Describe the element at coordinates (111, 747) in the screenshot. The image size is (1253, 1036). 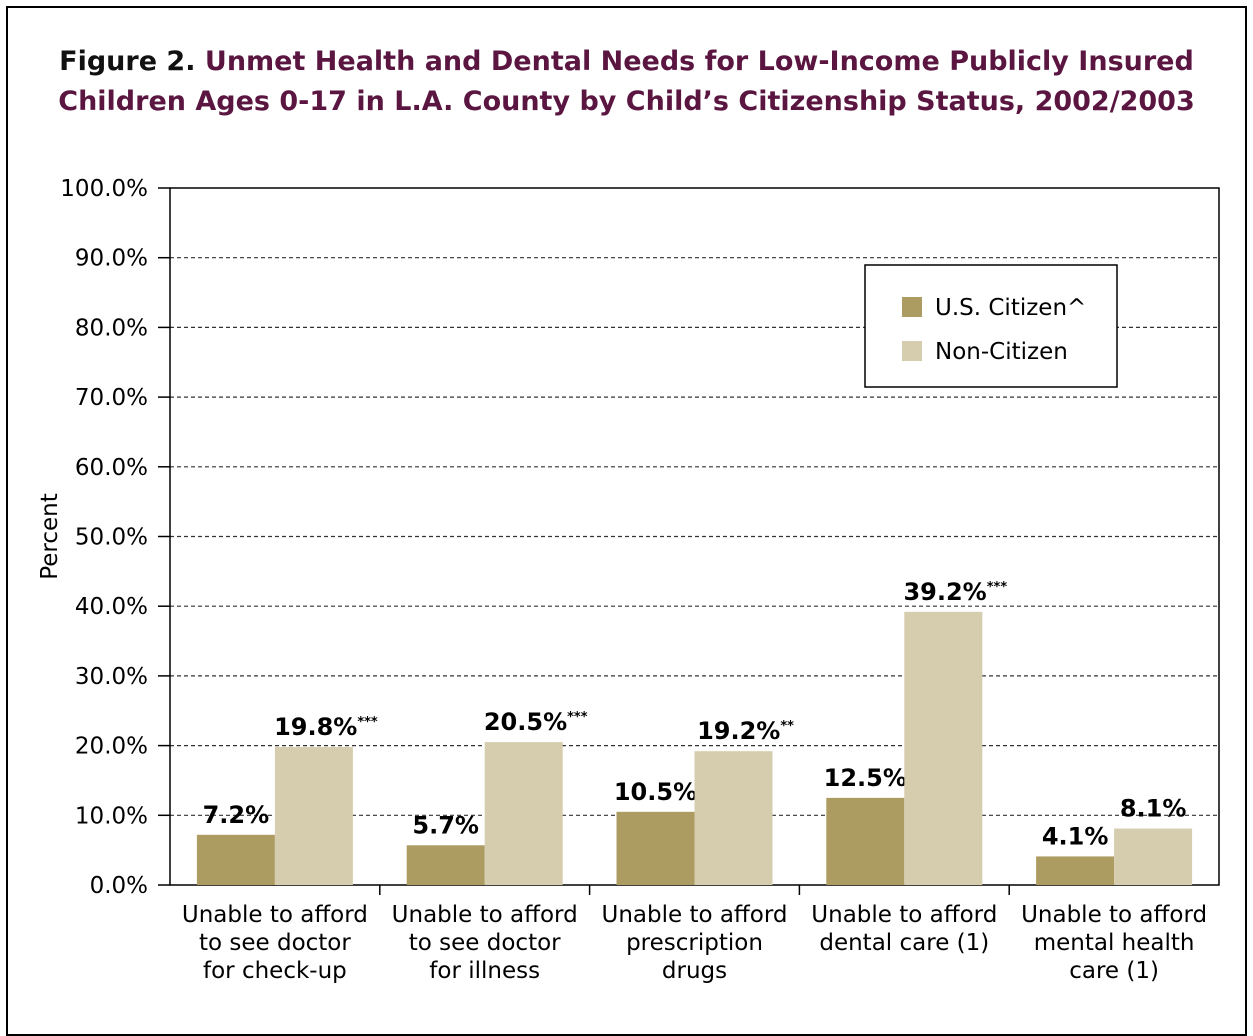
I see `y-tick-label: 20.0%` at that location.